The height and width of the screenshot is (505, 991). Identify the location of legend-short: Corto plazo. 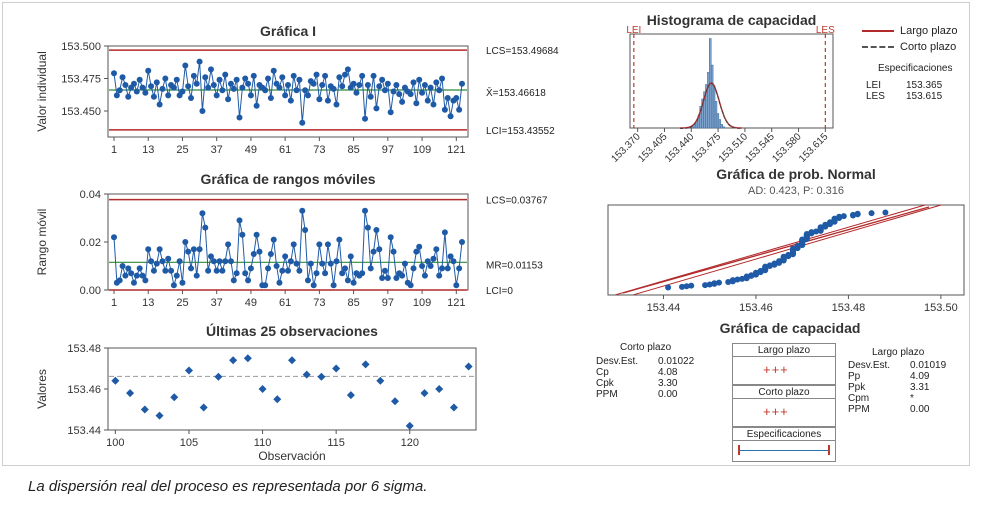
(909, 47).